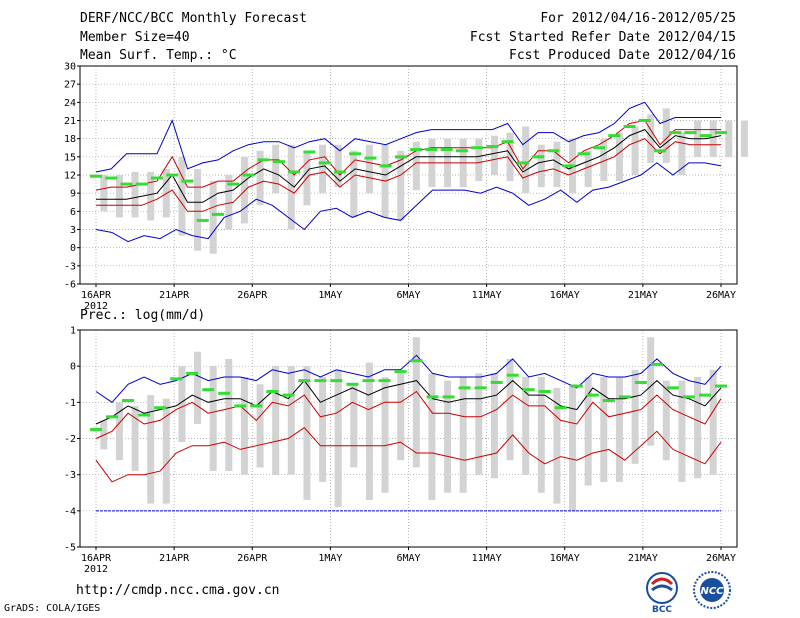  I want to click on prec-xtick-label: 26APR, so click(252, 558).